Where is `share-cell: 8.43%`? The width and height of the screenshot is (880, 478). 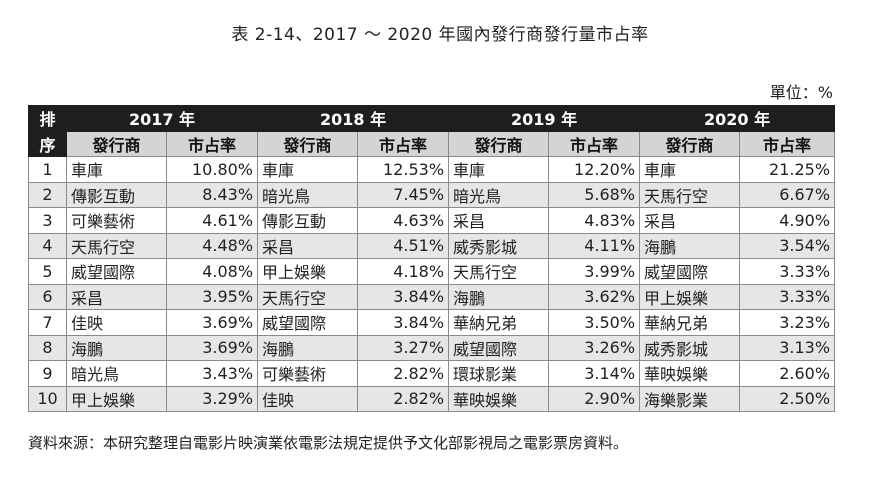
share-cell: 8.43% is located at coordinates (212, 194).